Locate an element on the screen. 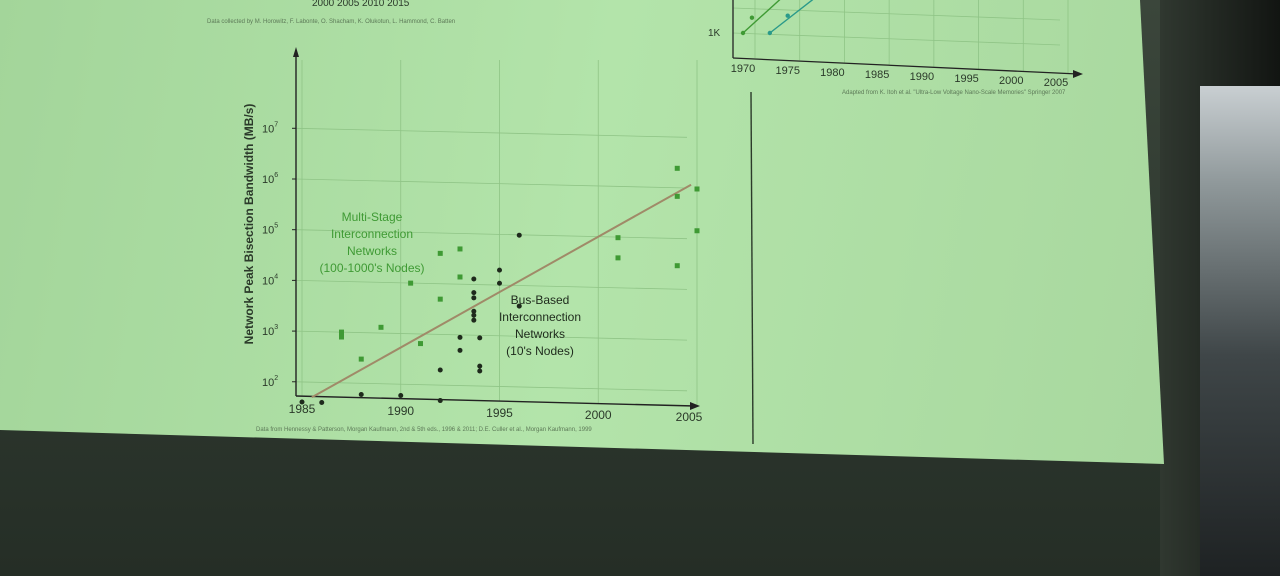  trend-line is located at coordinates (501, 291).